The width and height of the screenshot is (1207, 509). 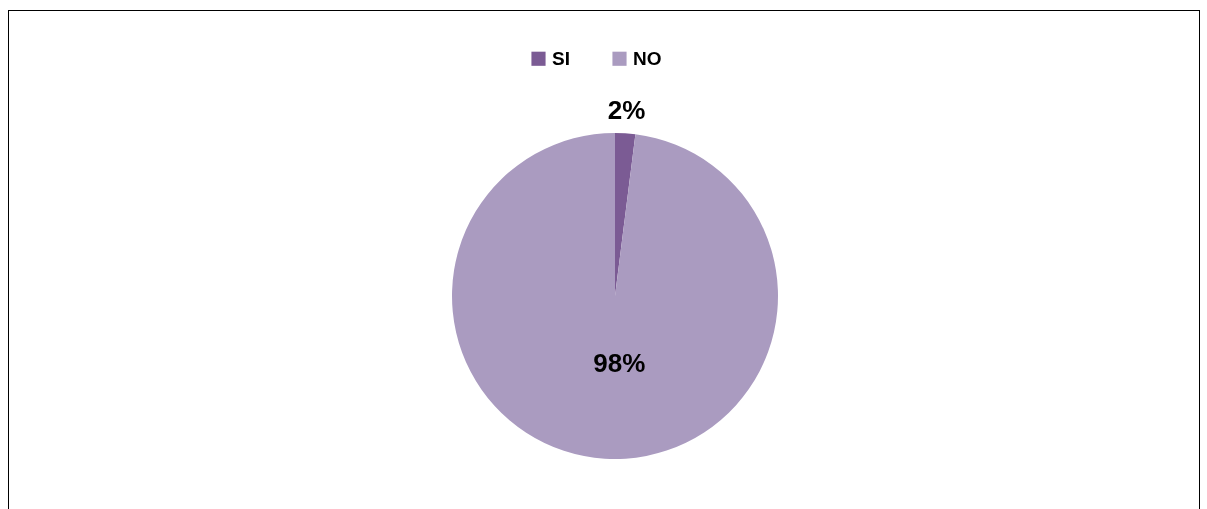 I want to click on legend-label: SI, so click(x=561, y=58).